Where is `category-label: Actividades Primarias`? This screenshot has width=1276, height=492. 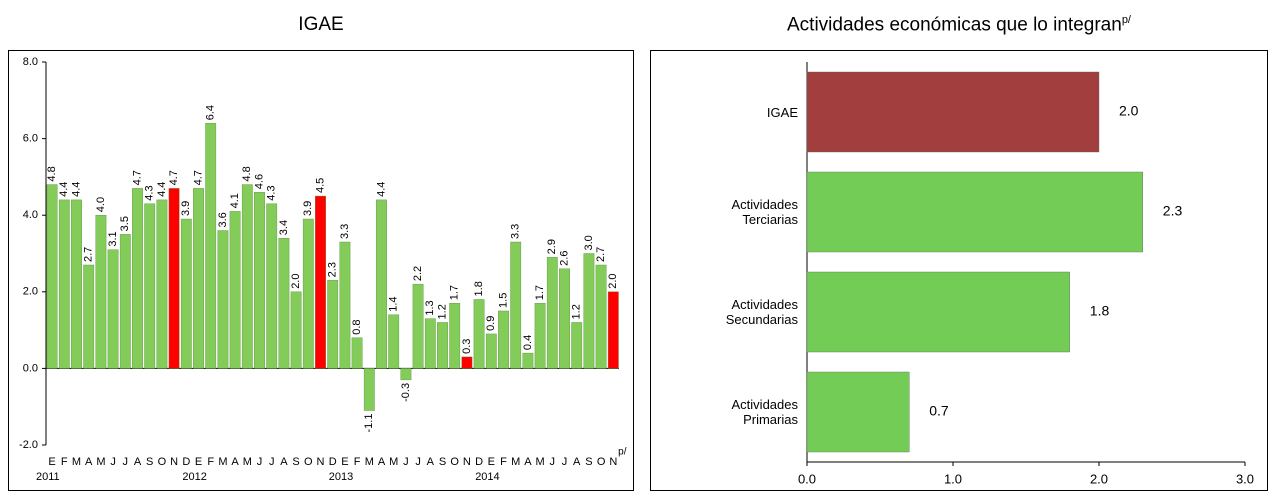 category-label: Actividades Primarias is located at coordinates (764, 412).